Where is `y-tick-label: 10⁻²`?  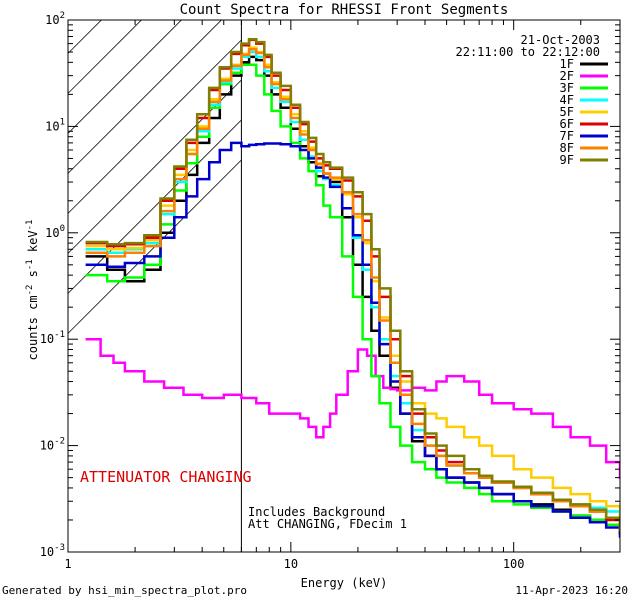
y-tick-label: 10⁻² is located at coordinates (52, 445).